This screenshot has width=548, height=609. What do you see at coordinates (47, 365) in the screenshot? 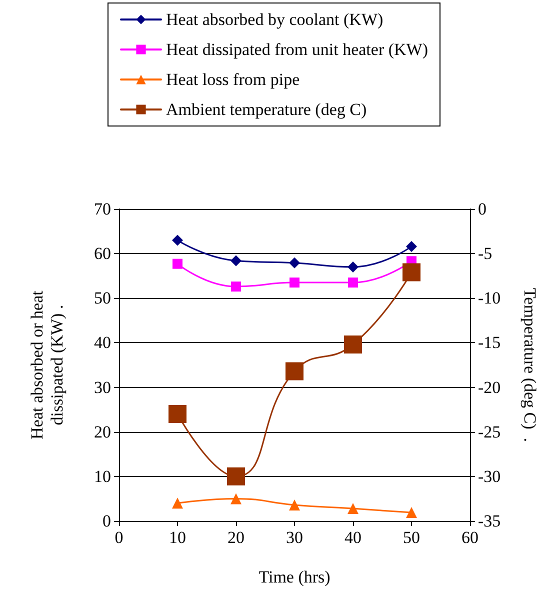
I see `y-axis-title: Heat absorbed or heat dissipated (KW) .` at bounding box center [47, 365].